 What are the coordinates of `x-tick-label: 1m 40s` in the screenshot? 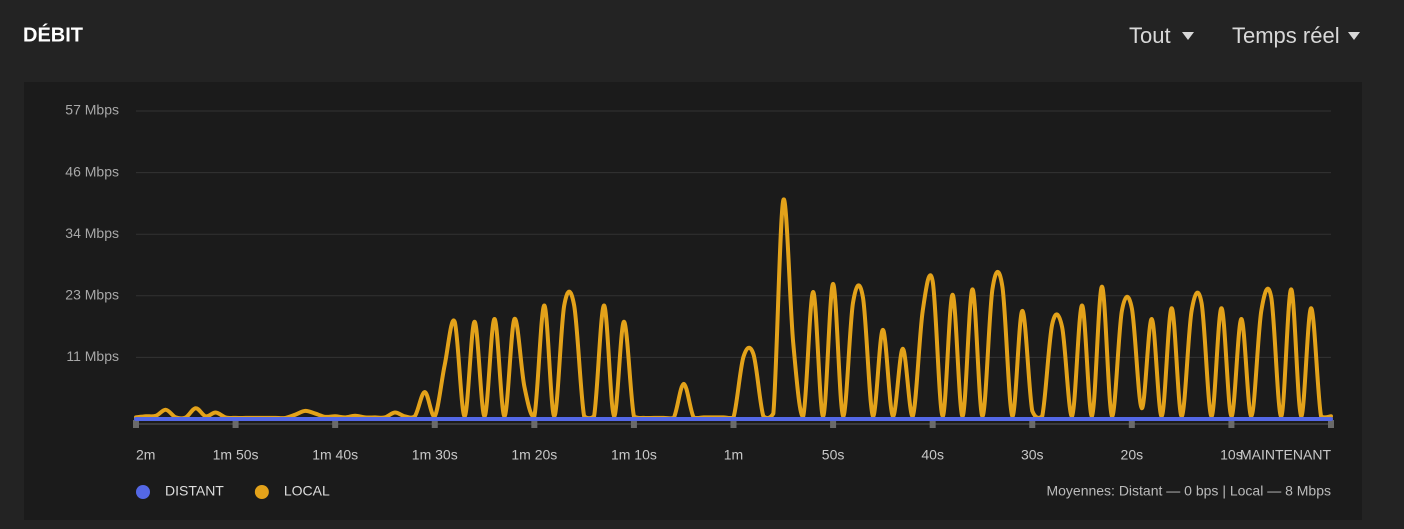 It's located at (335, 455).